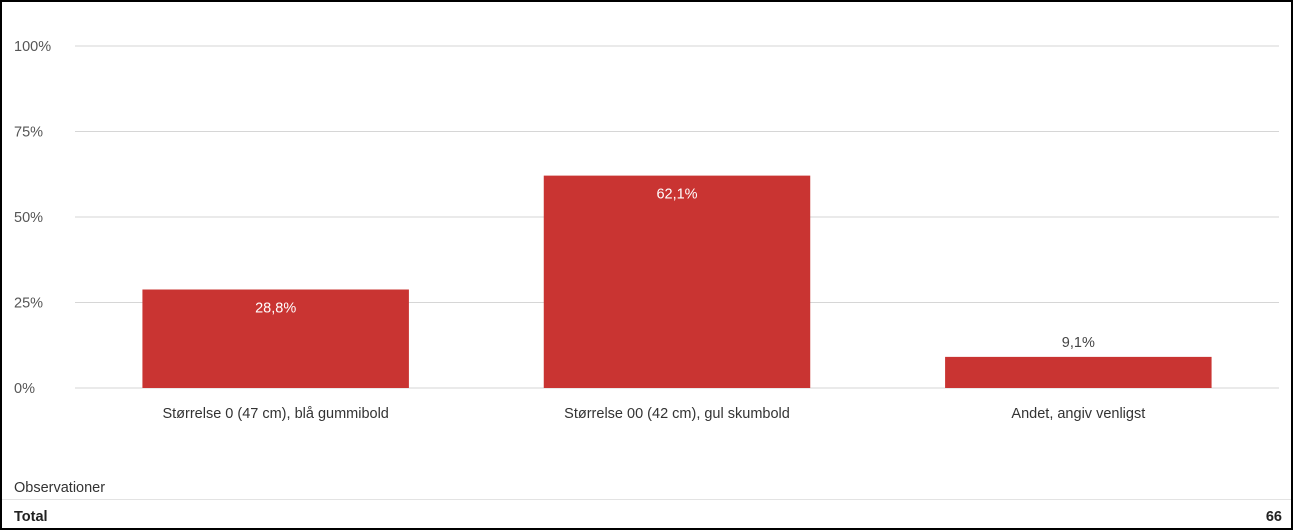 Image resolution: width=1293 pixels, height=530 pixels. What do you see at coordinates (28, 133) in the screenshot?
I see `y-tick-label: 75%` at bounding box center [28, 133].